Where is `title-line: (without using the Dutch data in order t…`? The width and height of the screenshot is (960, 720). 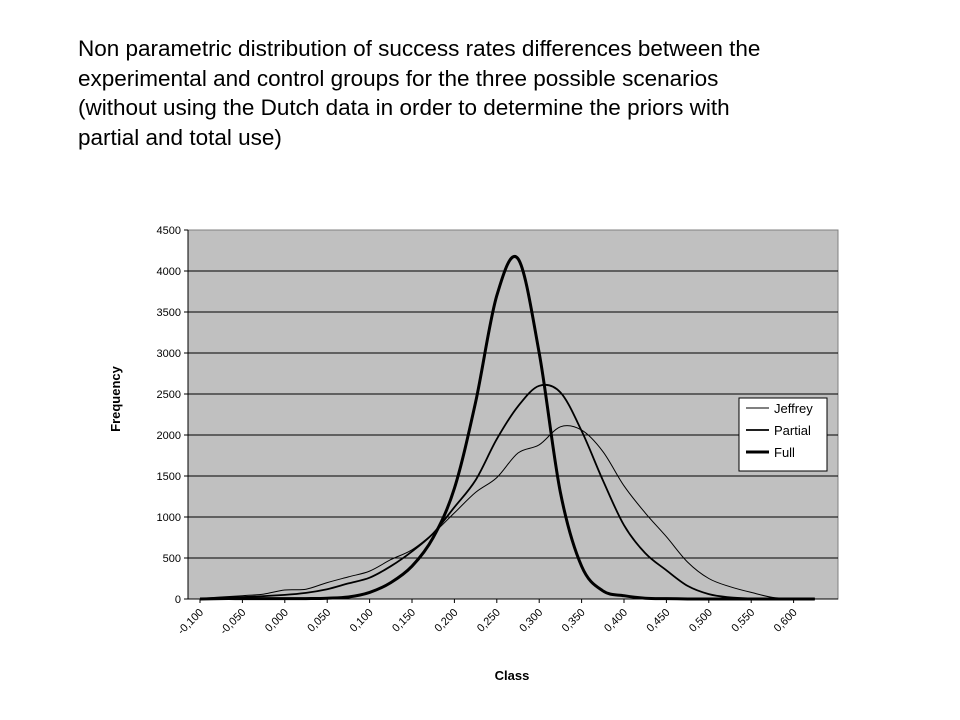 title-line: (without using the Dutch data in order t… is located at coordinates (404, 107).